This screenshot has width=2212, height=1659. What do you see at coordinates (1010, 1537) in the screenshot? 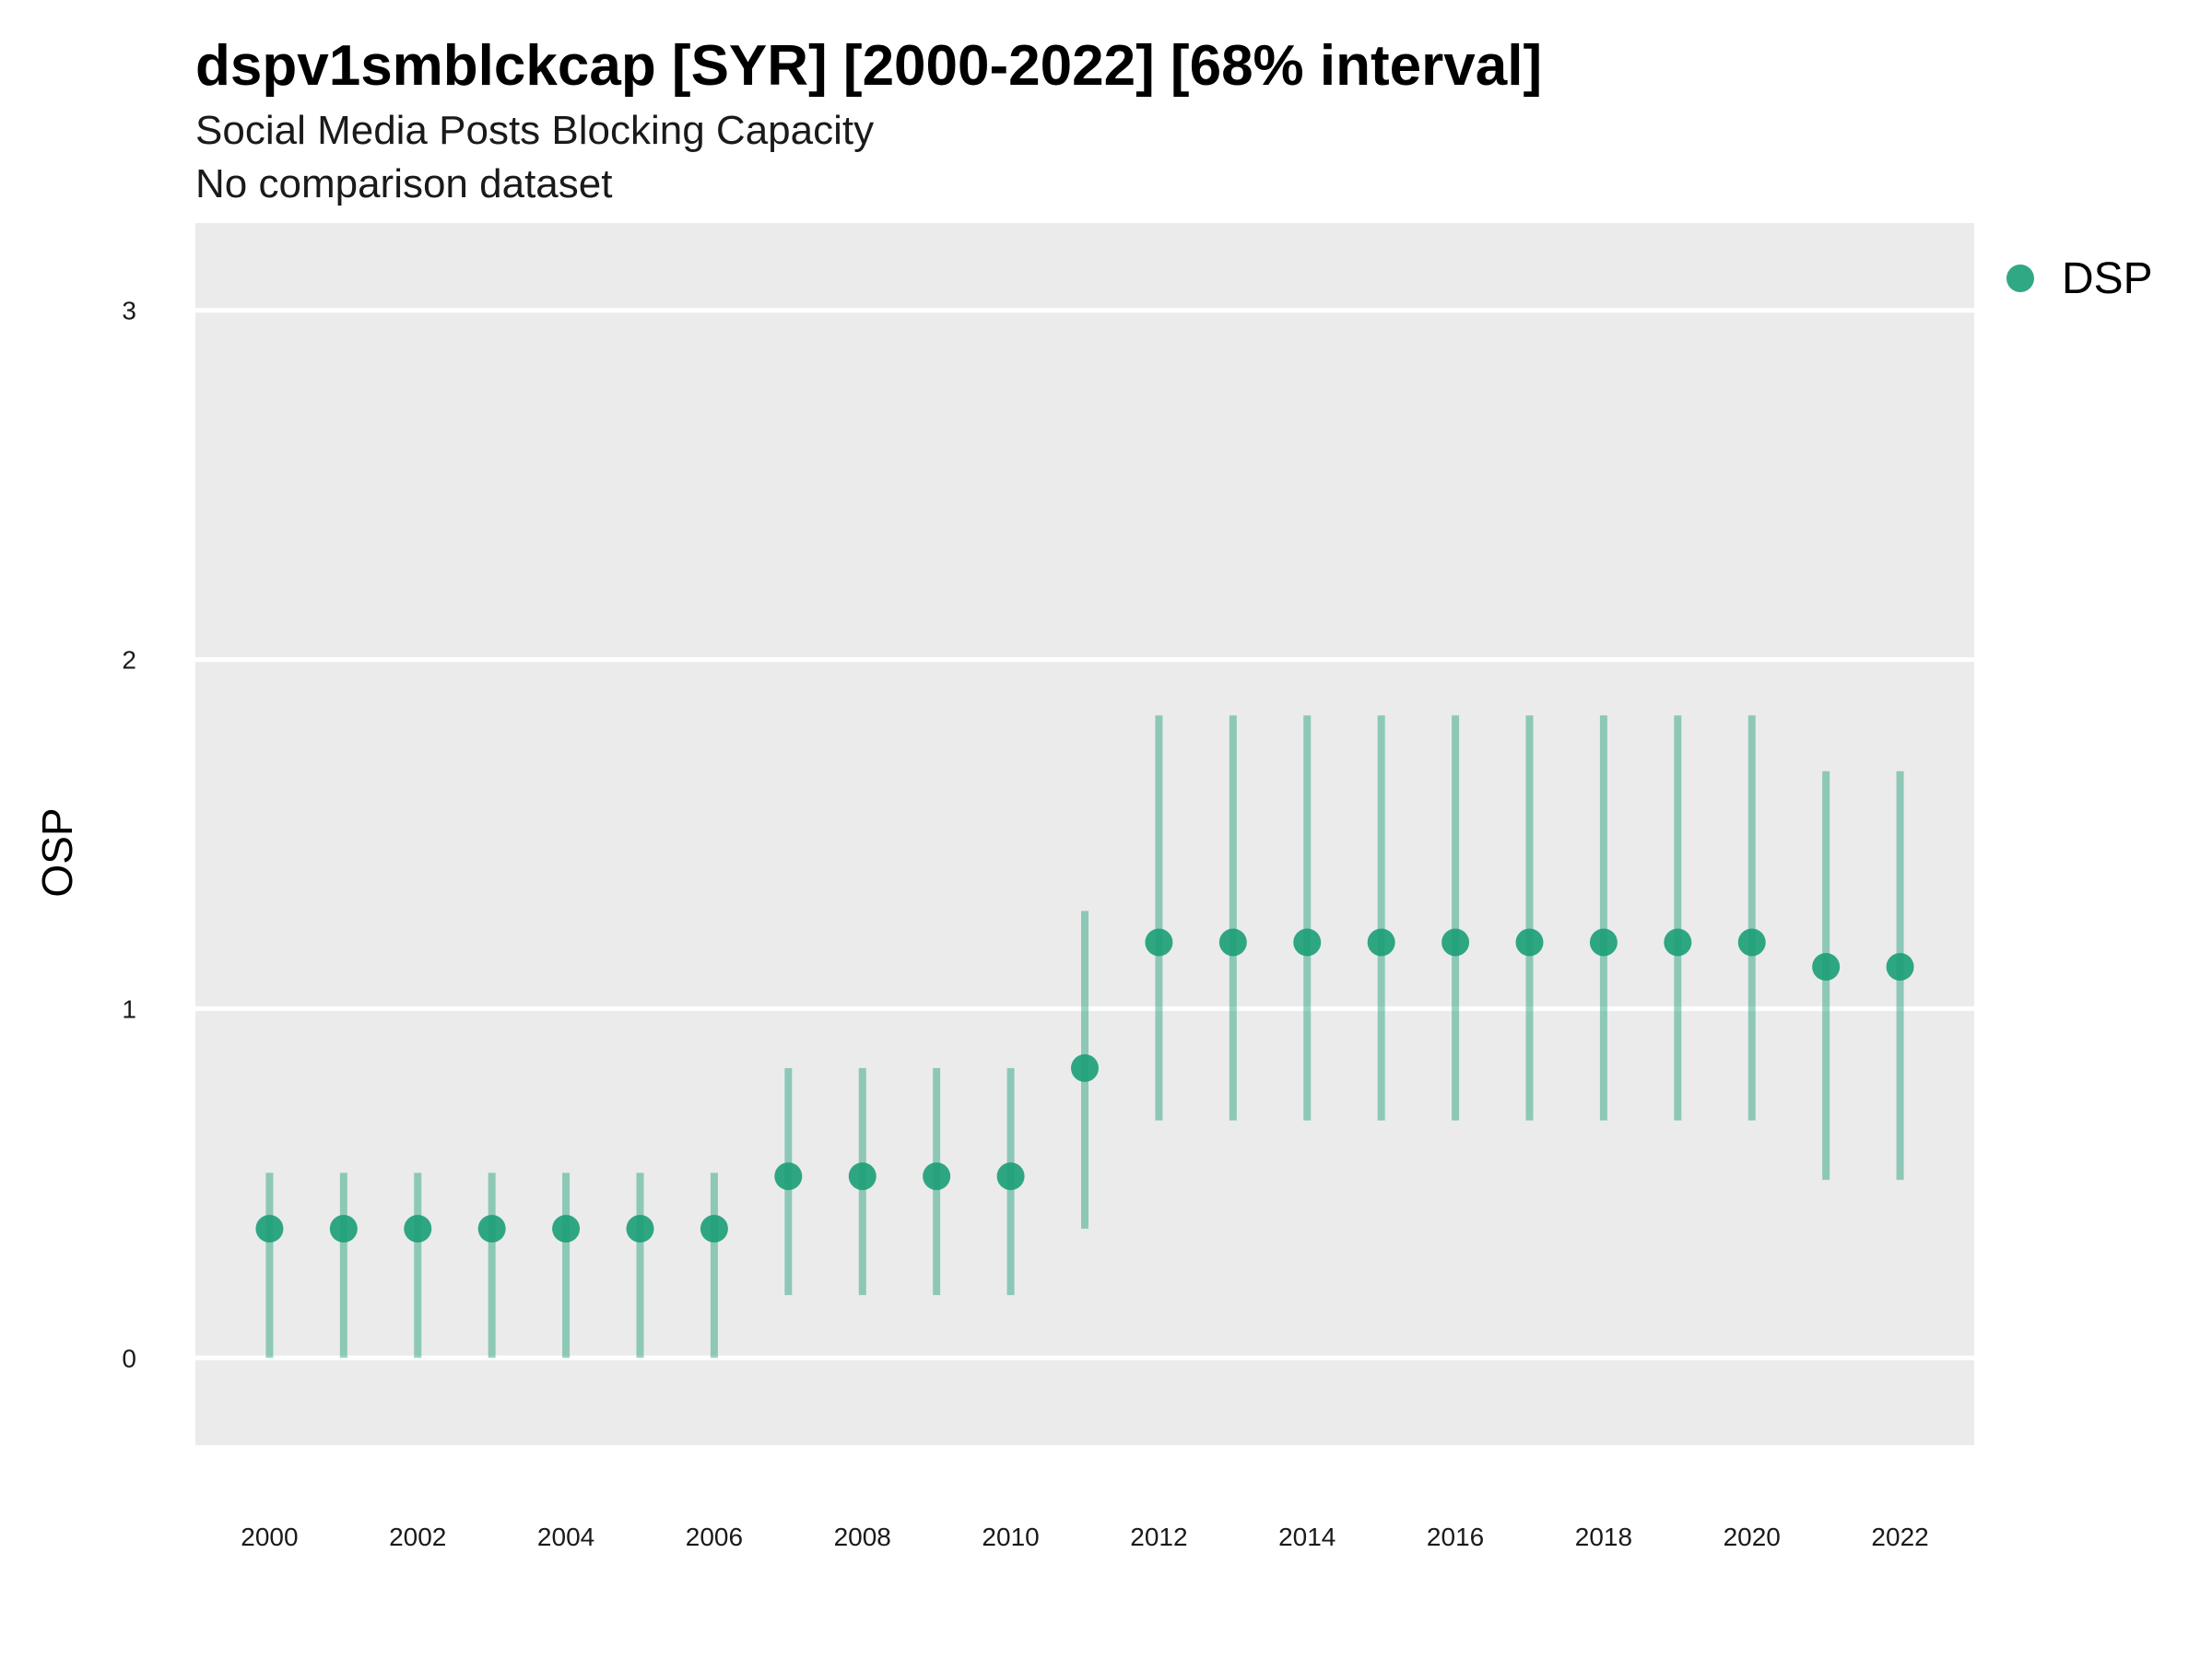
I see `x-tick-label-2010: 2010` at bounding box center [1010, 1537].